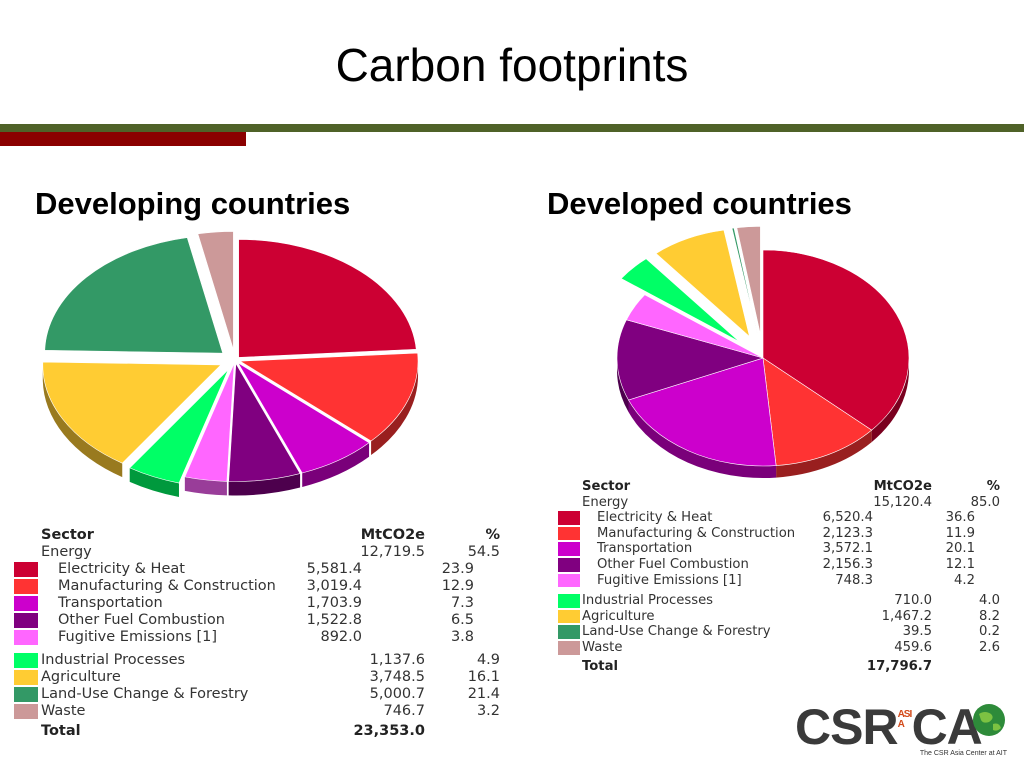  What do you see at coordinates (902, 486) in the screenshot?
I see `table-header-value: MtCO2e` at bounding box center [902, 486].